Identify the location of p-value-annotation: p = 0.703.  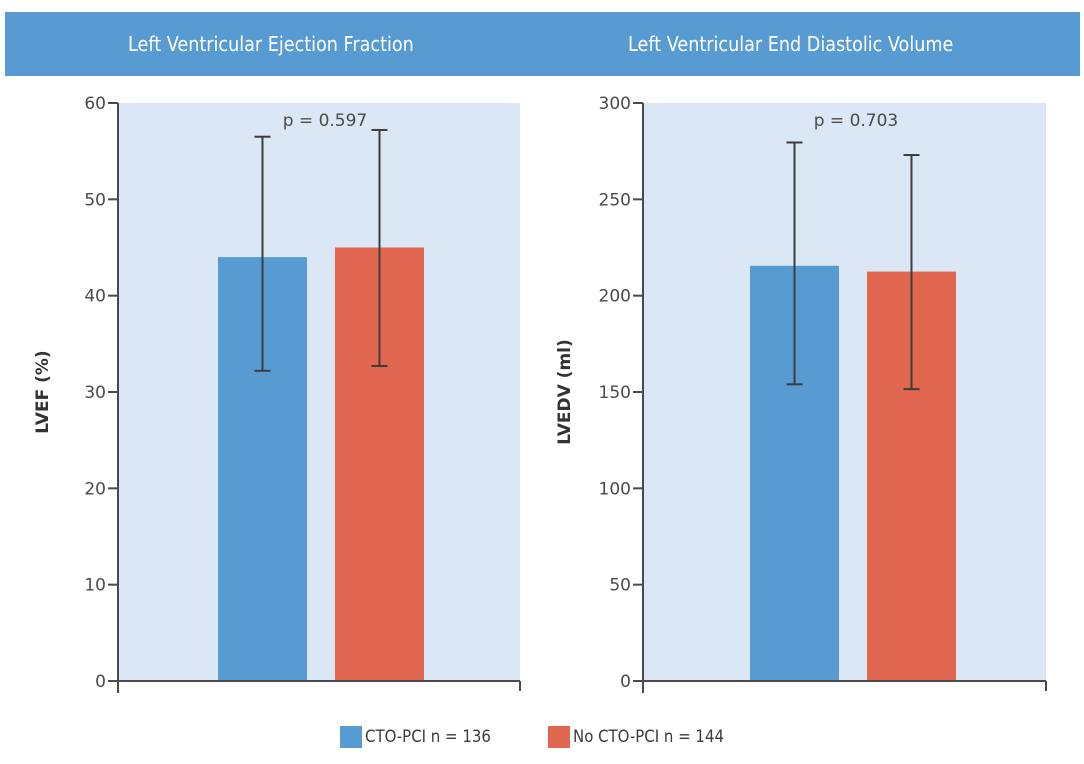
(856, 121).